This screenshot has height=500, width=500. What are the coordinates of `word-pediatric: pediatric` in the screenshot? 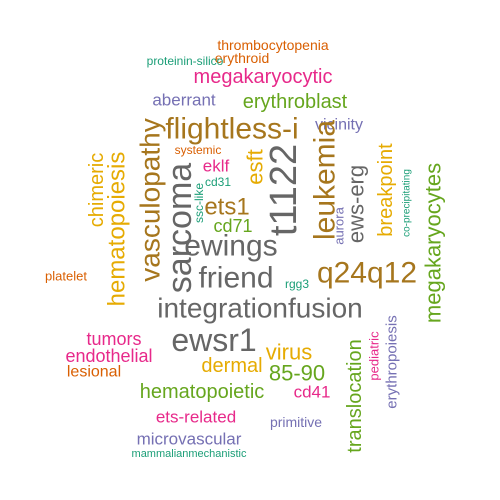 It's located at (374, 356).